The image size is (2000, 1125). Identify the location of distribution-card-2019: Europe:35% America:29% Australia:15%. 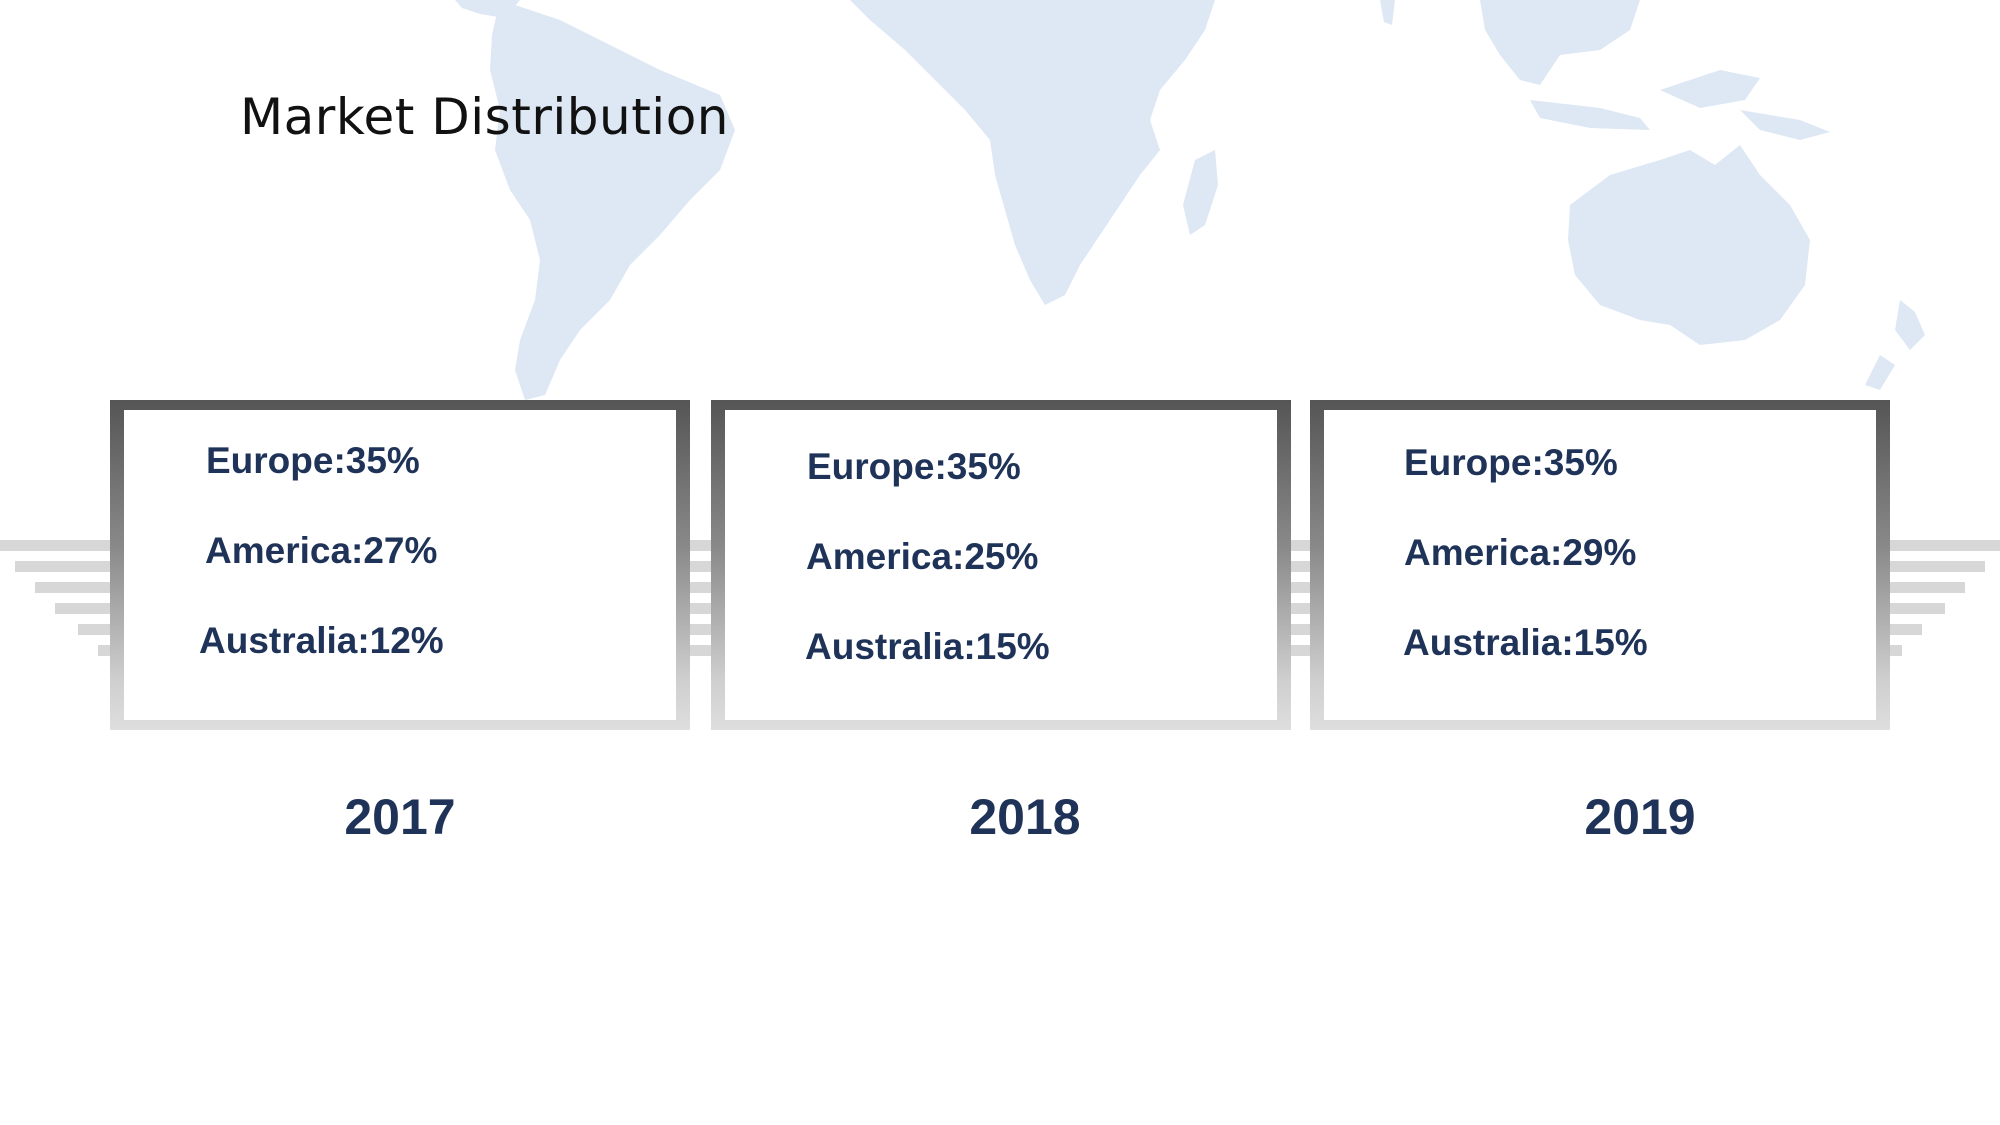
(1600, 565).